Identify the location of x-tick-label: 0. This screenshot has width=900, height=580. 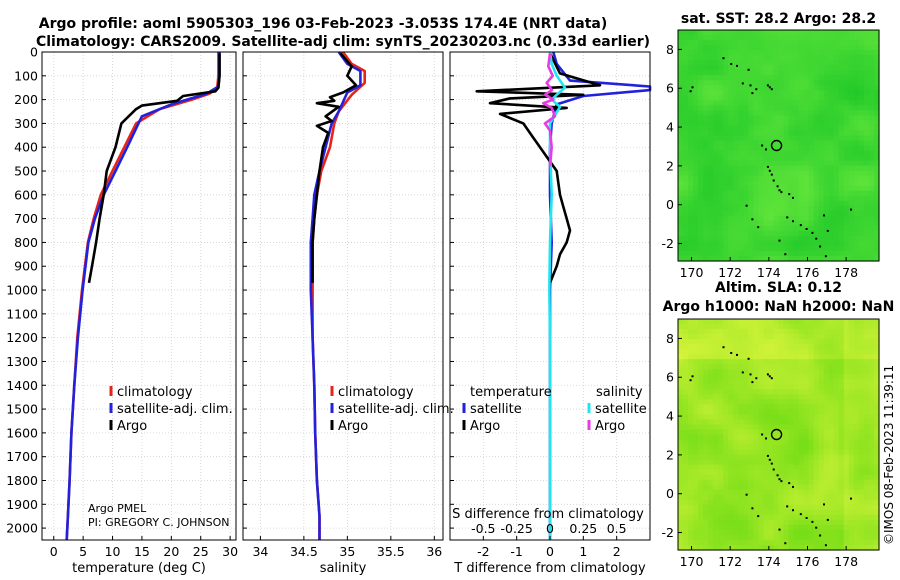
(550, 551).